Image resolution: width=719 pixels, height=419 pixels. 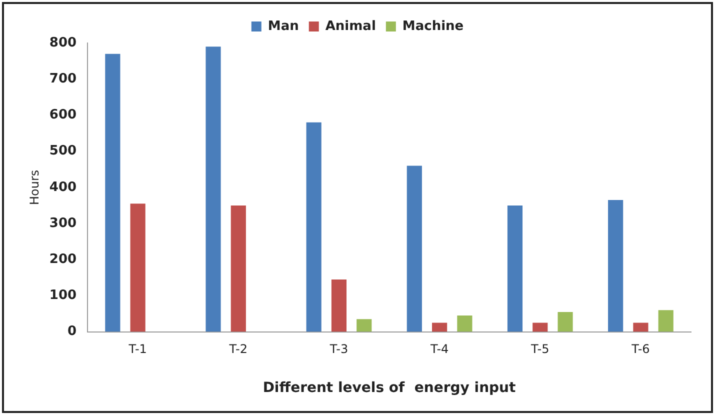 I want to click on x-tick-label: T-2, so click(x=238, y=349).